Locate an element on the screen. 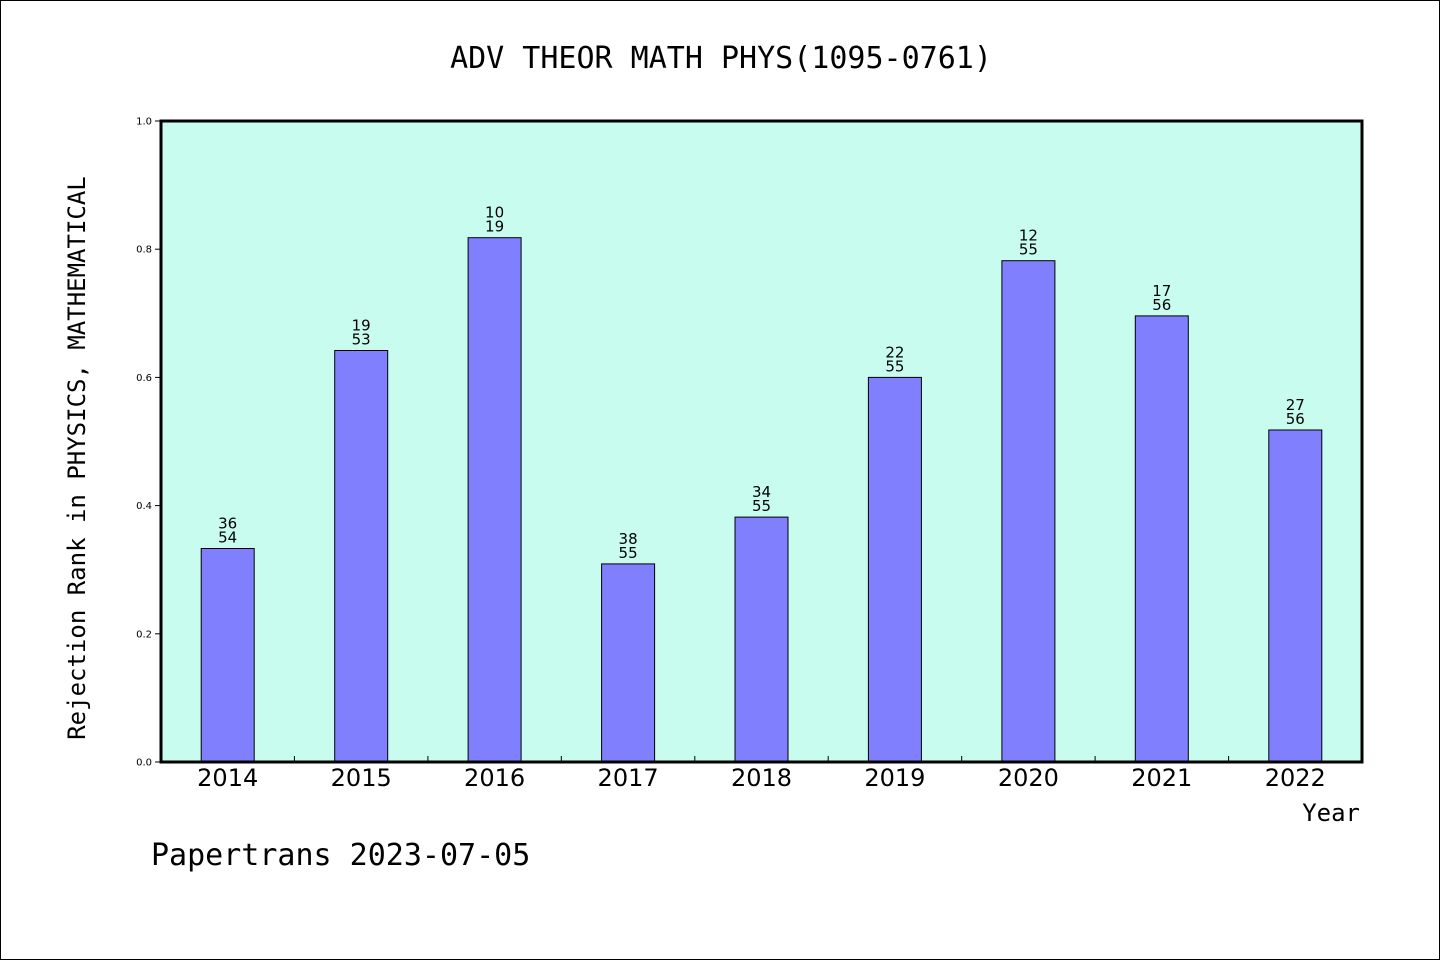  bar-label-bottom-2014: 54 is located at coordinates (227, 538).